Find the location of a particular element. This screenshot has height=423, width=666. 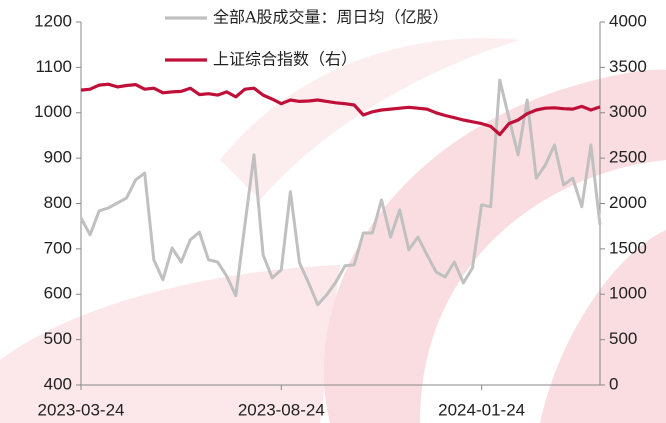

legend-label: 上证综合指数（右） is located at coordinates (285, 59).